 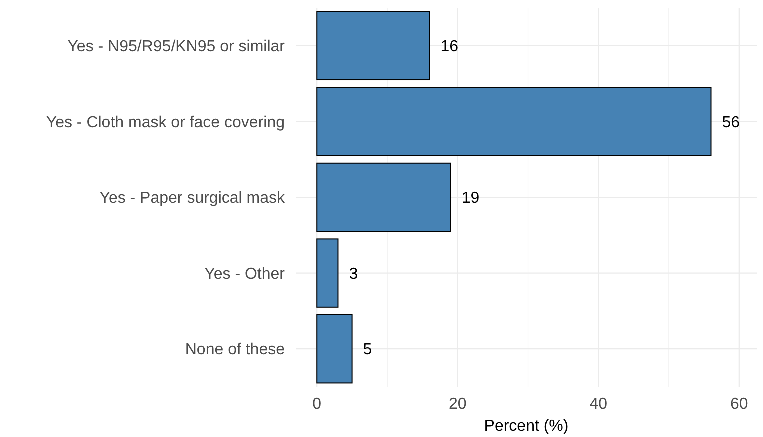 I want to click on x-tick-label: 0, so click(x=317, y=404).